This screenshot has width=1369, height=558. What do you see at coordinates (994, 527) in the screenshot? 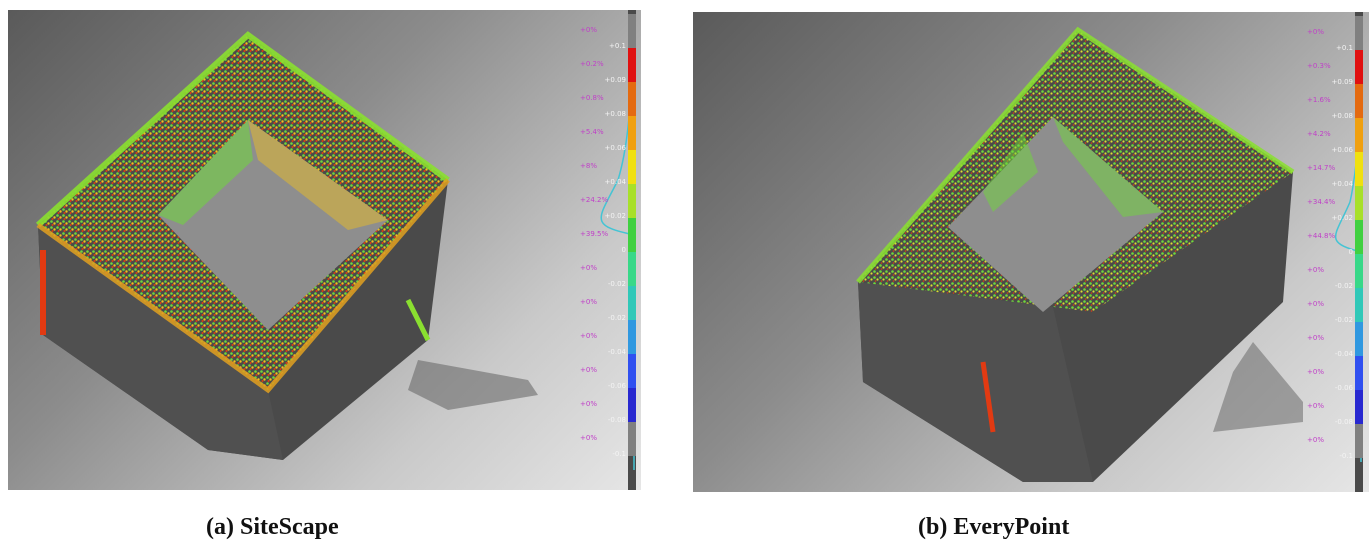
I see `caption-everypoint: (b) EveryPoint` at bounding box center [994, 527].